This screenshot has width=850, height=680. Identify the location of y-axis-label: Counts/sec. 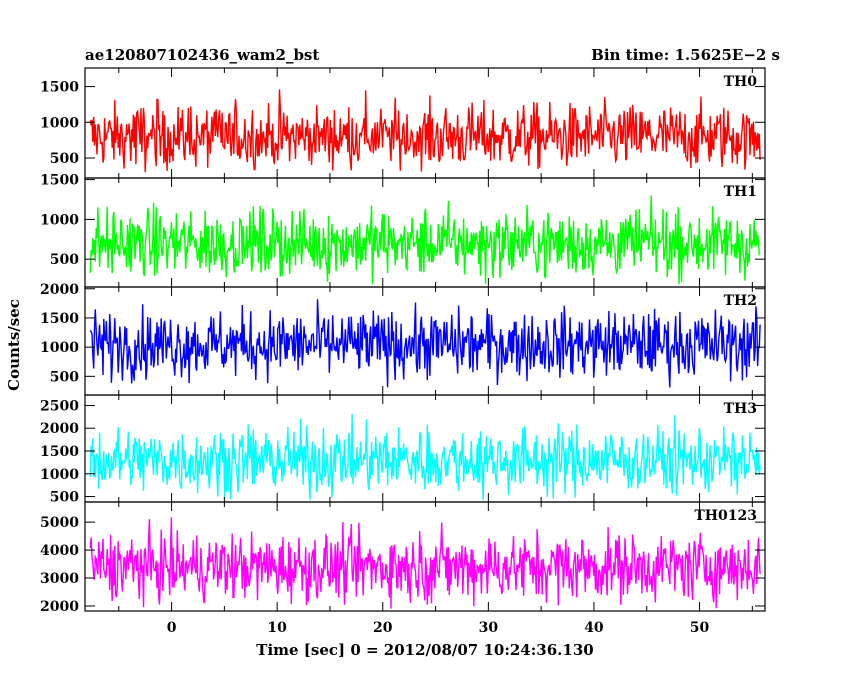
(14, 345).